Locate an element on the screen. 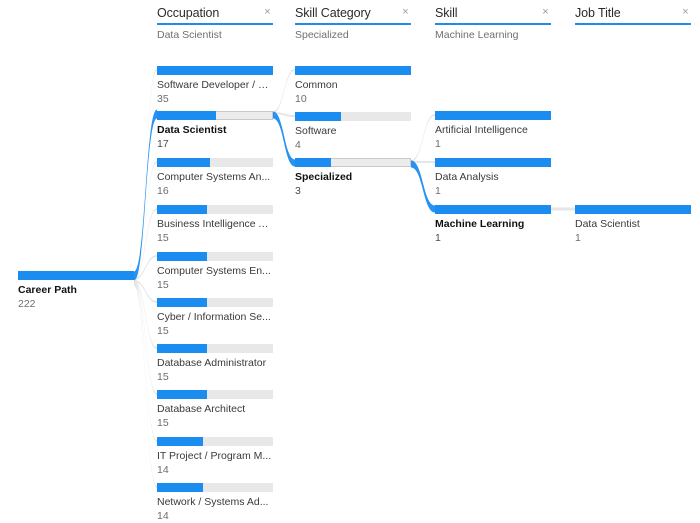  node-occupation-0-bar-track is located at coordinates (215, 70).